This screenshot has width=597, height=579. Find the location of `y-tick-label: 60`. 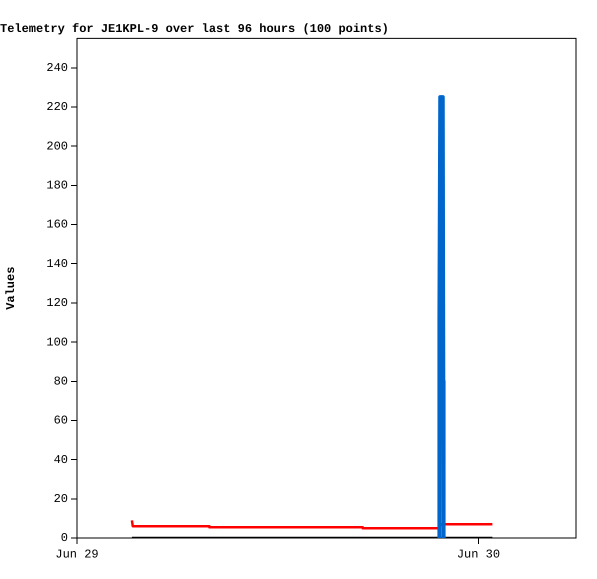

y-tick-label: 60 is located at coordinates (61, 421).